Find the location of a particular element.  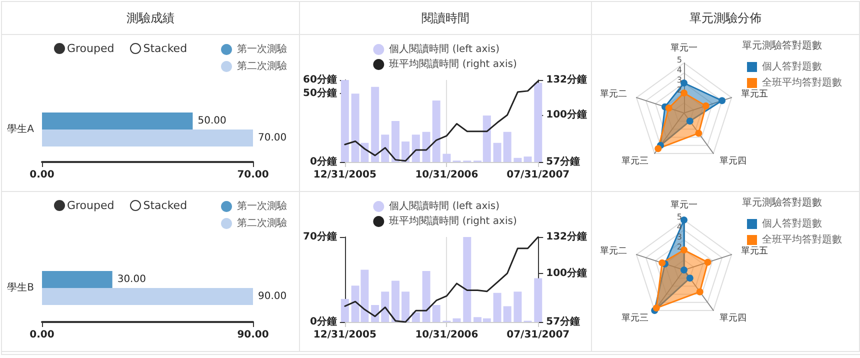

y-tick-label: 4 is located at coordinates (679, 70).